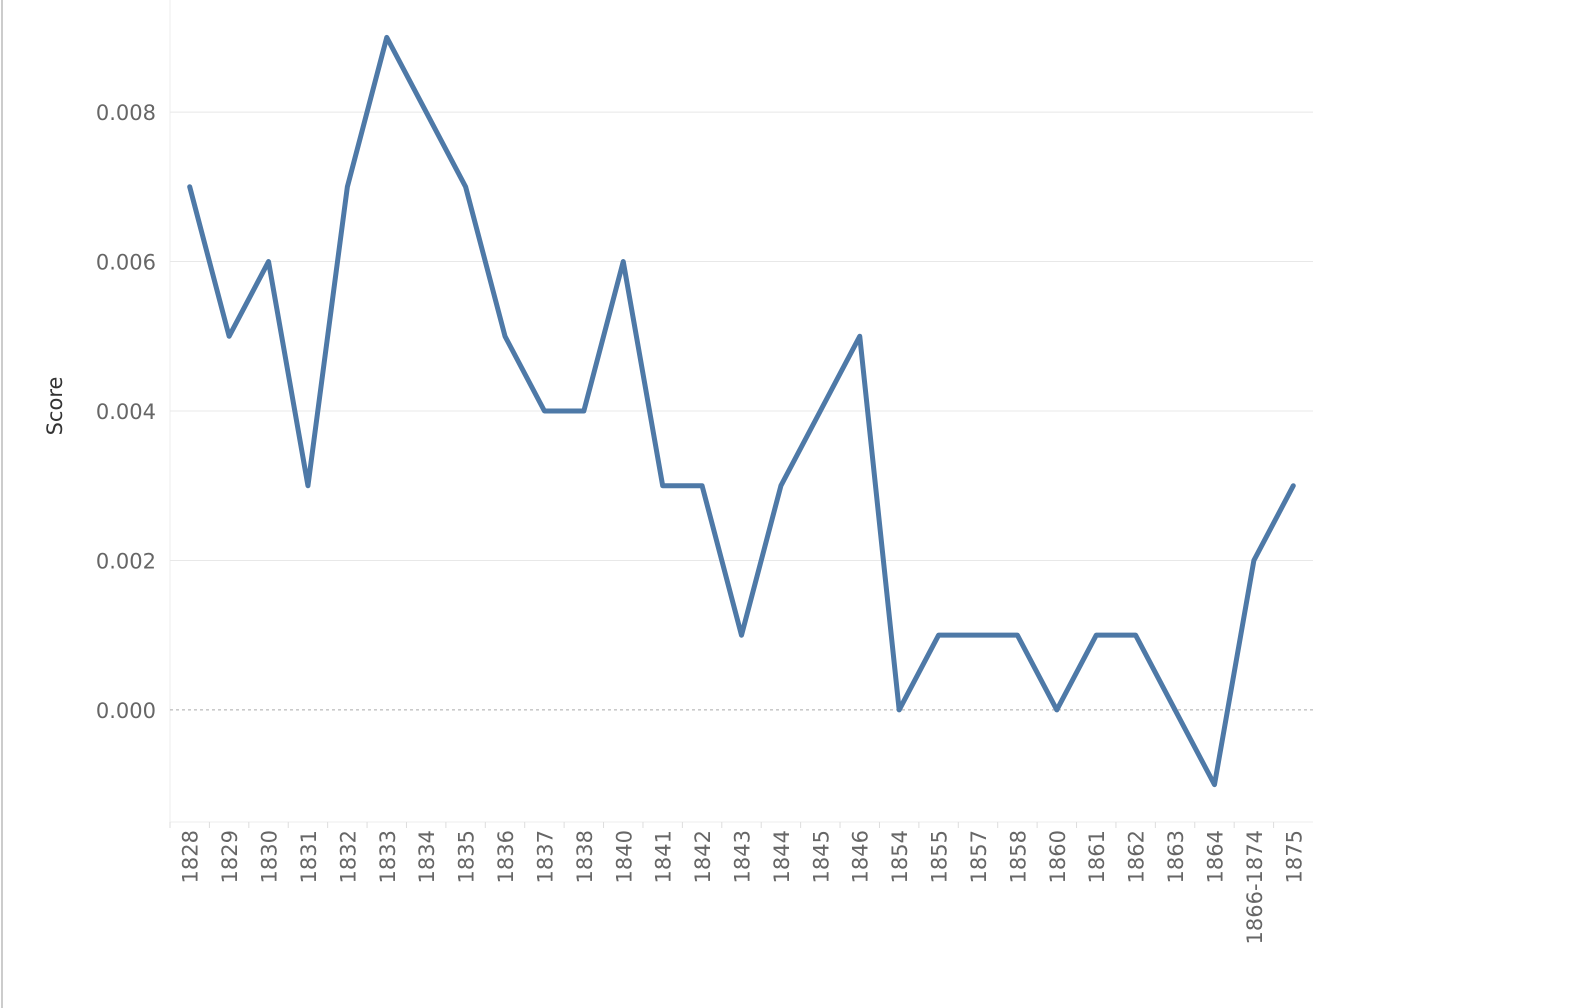 The image size is (1588, 1008). Describe the element at coordinates (1215, 856) in the screenshot. I see `x-tick-label: 1864` at that location.